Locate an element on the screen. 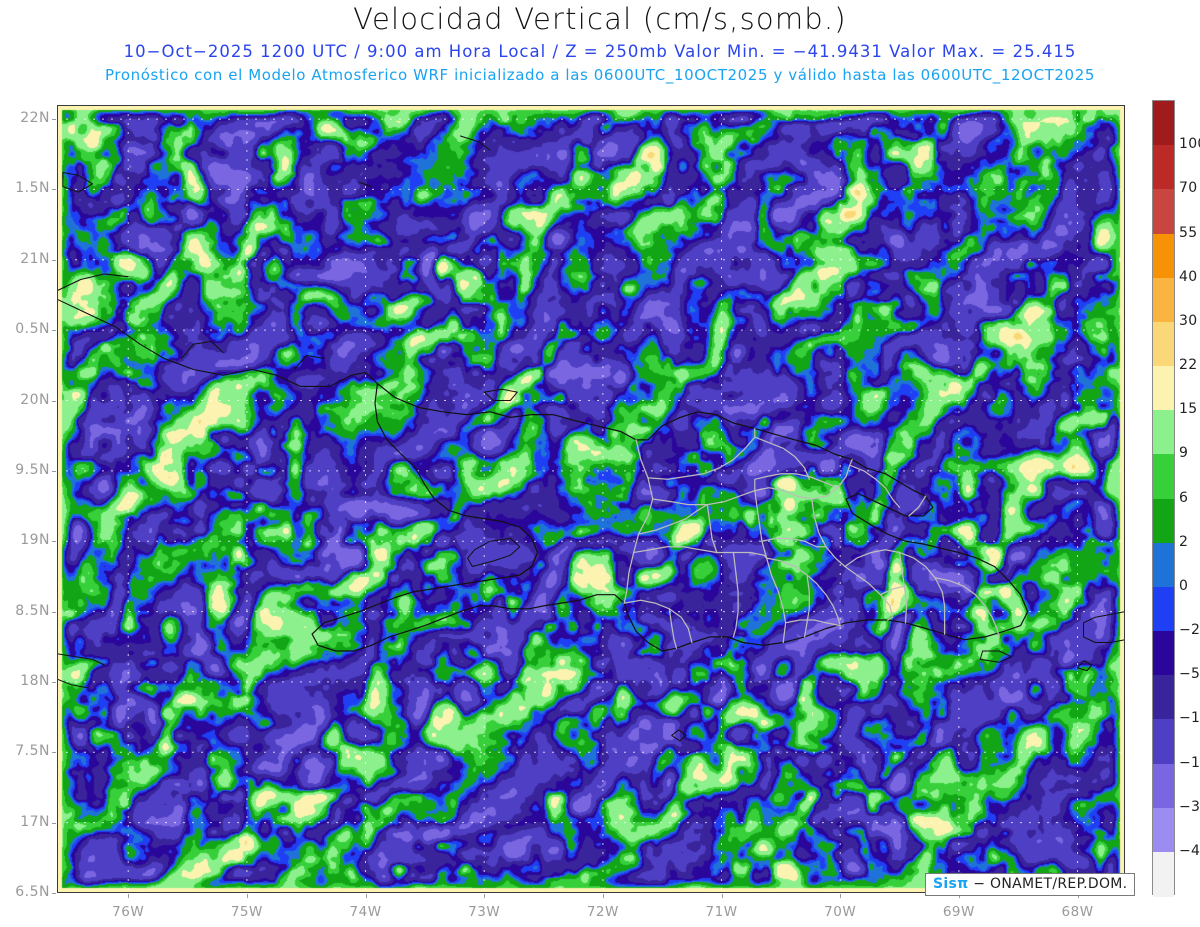 This screenshot has width=1200, height=927. colorbar-tick-label: 0 is located at coordinates (1184, 585).